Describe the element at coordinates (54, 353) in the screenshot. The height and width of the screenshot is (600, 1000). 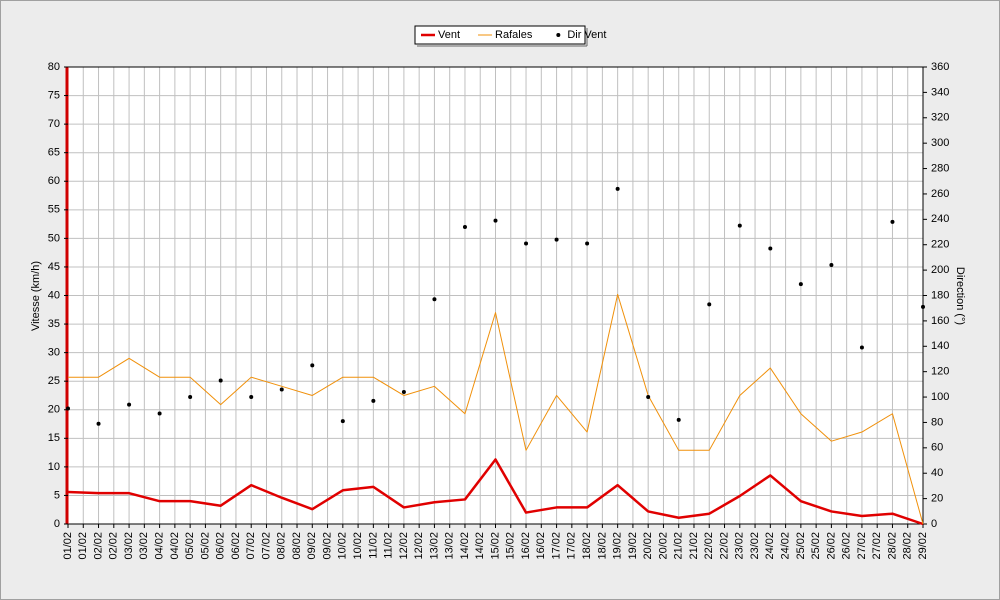
I see `y-tick-label: 30` at that location.